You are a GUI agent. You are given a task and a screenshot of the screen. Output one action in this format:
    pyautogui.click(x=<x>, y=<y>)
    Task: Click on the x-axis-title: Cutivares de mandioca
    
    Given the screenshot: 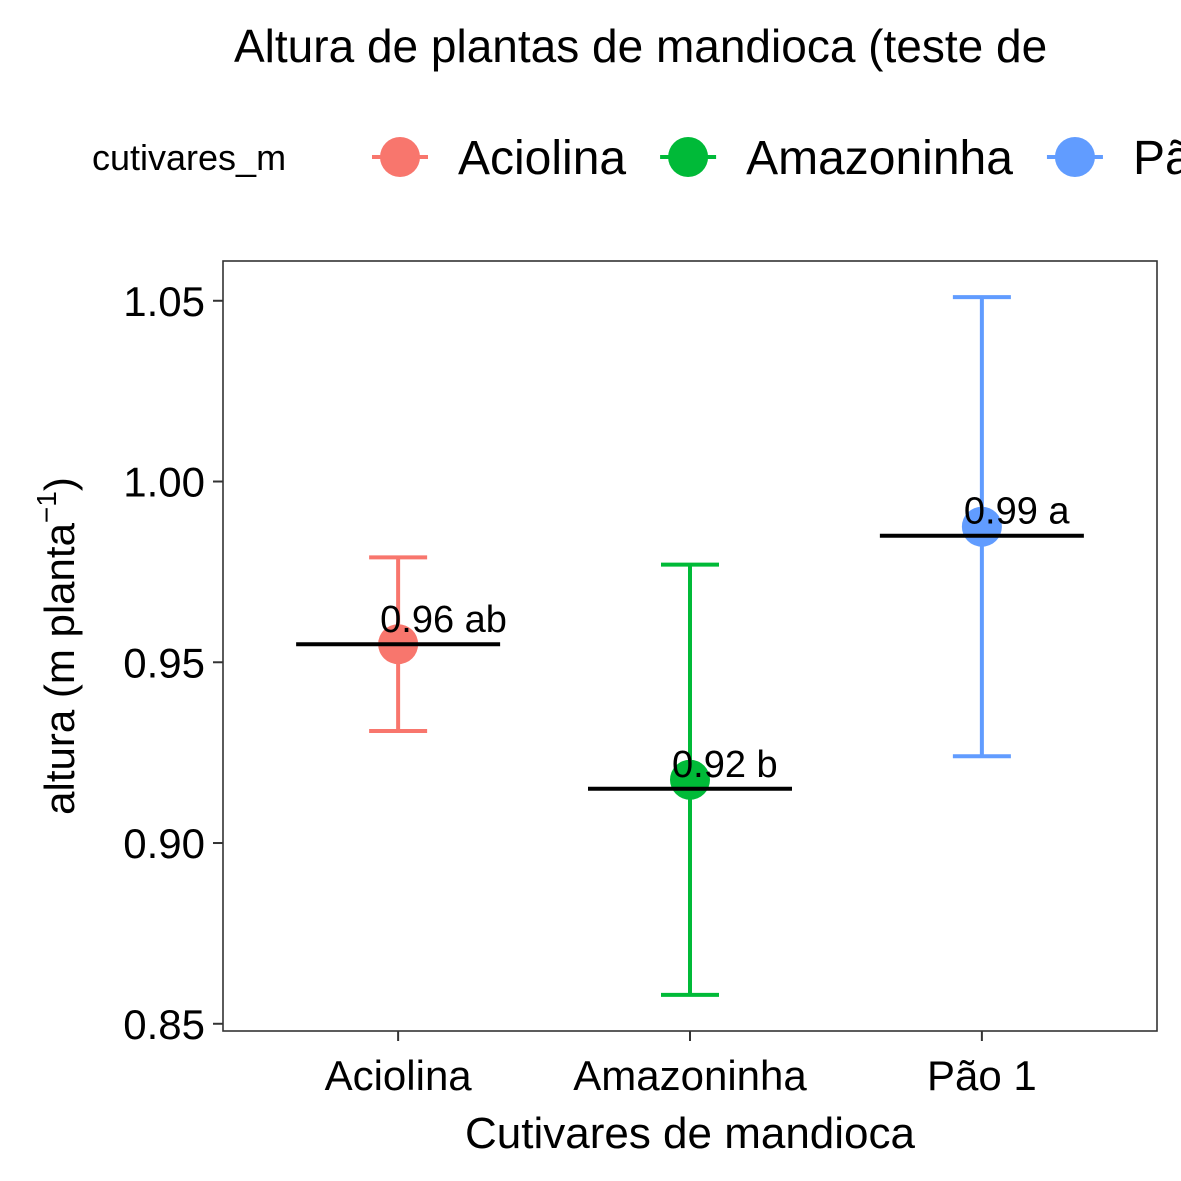 What is the action you would take?
    pyautogui.click(x=690, y=1133)
    